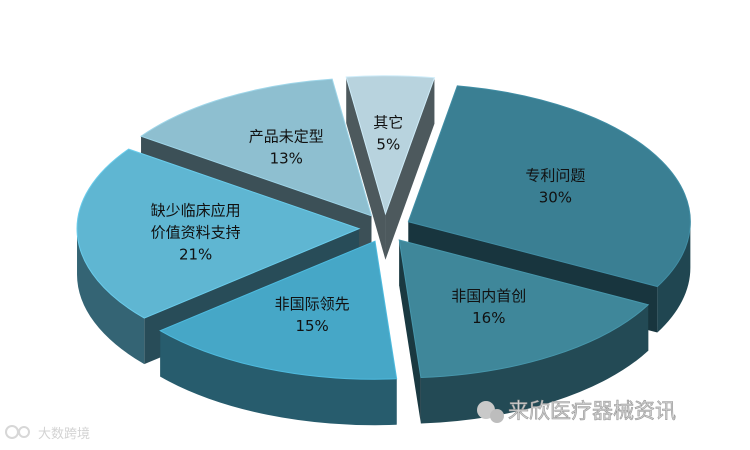 Image resolution: width=750 pixels, height=450 pixels. What do you see at coordinates (312, 304) in the screenshot?
I see `slice-category-text: 非国际领先` at bounding box center [312, 304].